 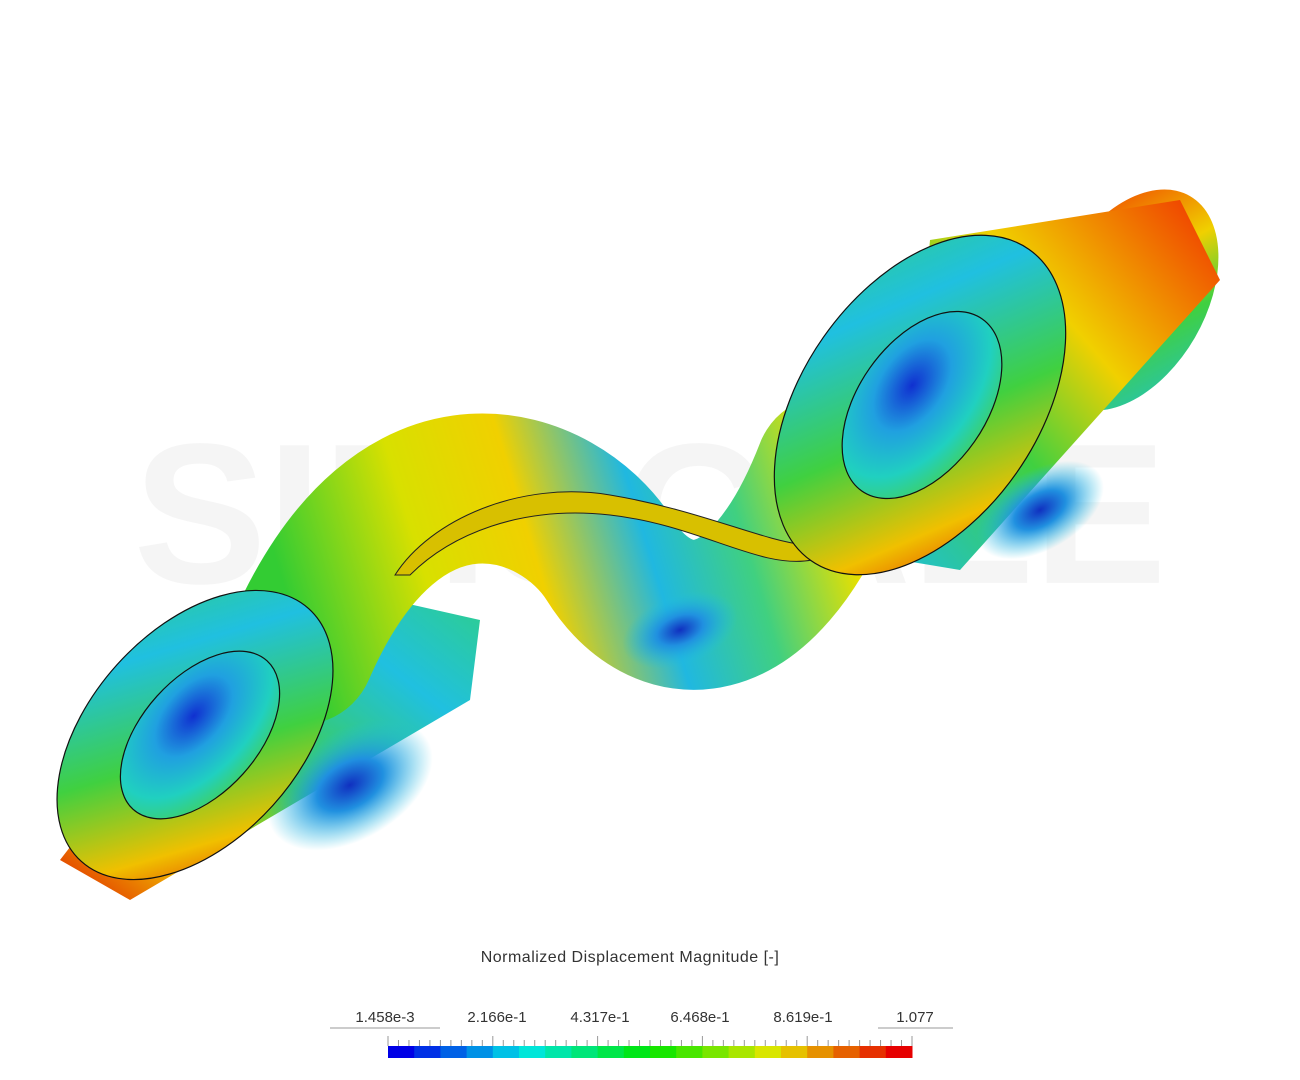 I want to click on legend-label: 1.077, so click(x=915, y=1017).